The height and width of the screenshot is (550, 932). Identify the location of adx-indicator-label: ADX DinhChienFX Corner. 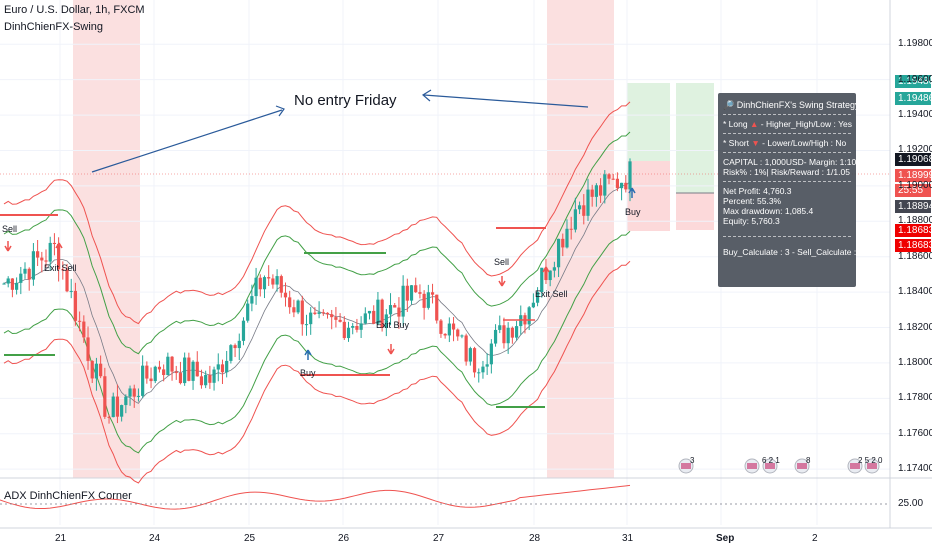
(68, 496).